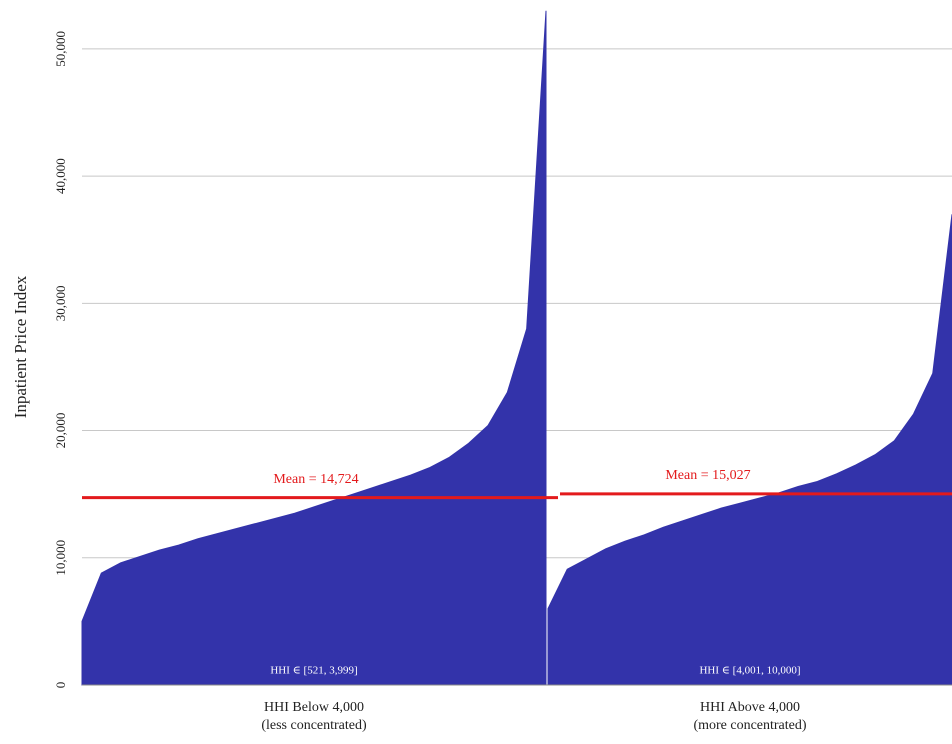 Image resolution: width=952 pixels, height=744 pixels. I want to click on range-label: HHI ∈ [4,001, 10,000], so click(749, 671).